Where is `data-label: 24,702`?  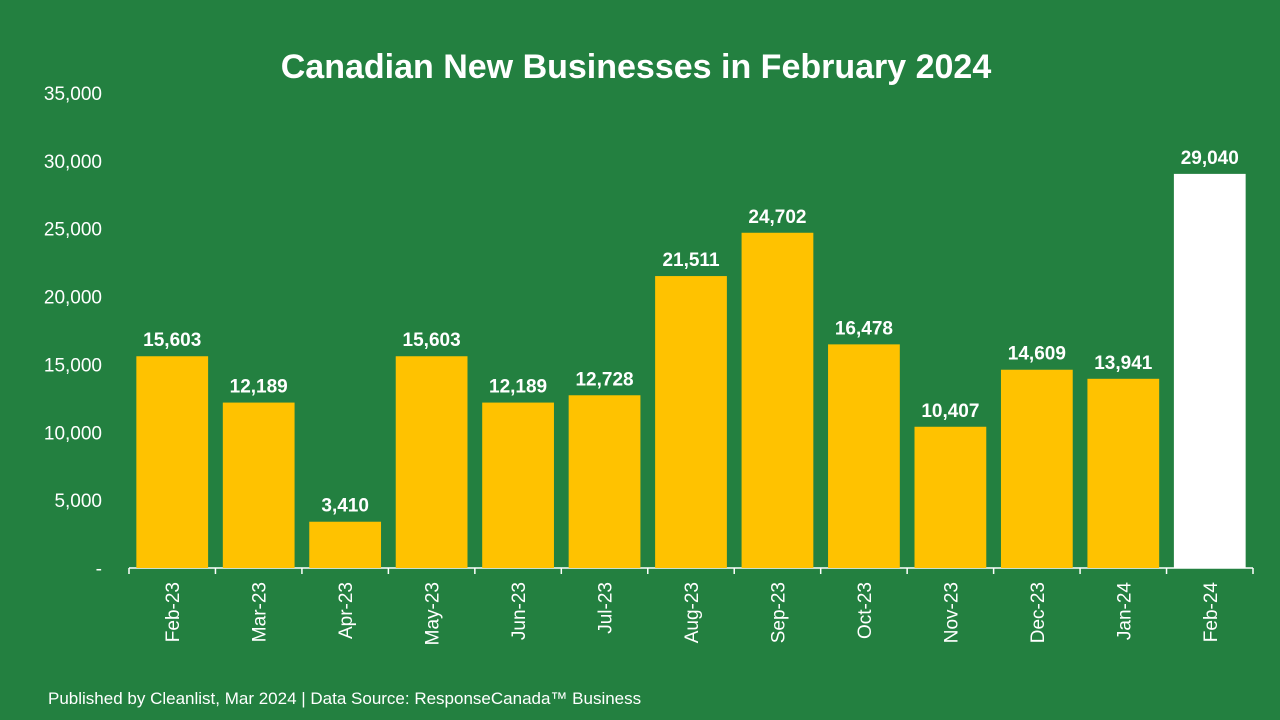 data-label: 24,702 is located at coordinates (777, 217).